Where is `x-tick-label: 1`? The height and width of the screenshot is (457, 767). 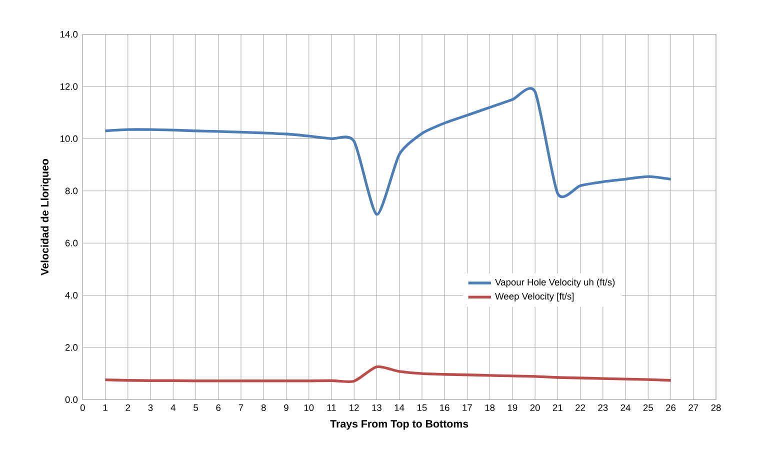
x-tick-label: 1 is located at coordinates (105, 407).